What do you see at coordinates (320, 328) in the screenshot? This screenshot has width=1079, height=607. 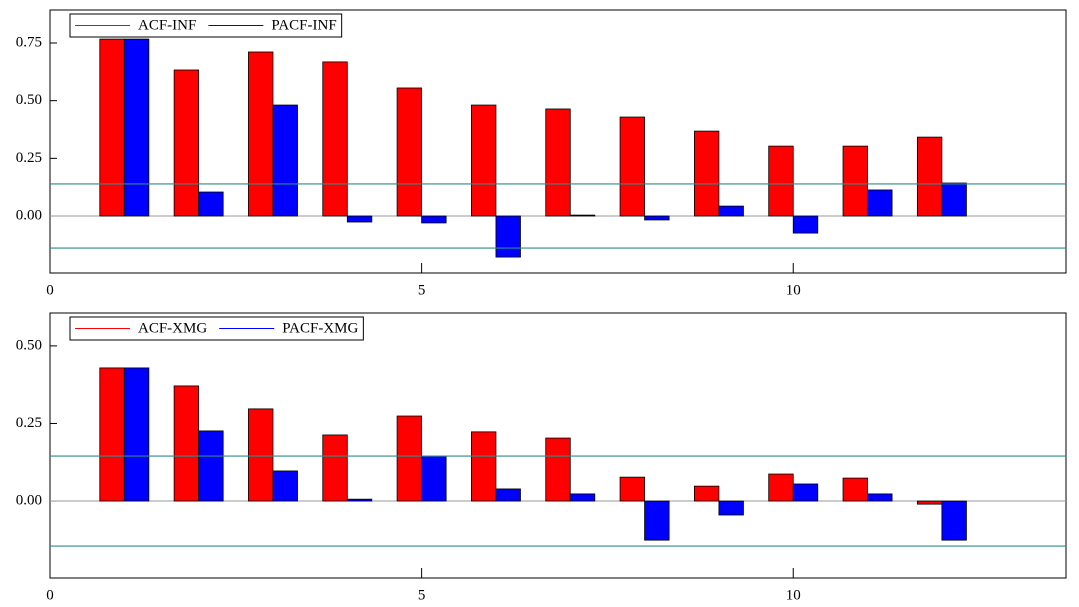 I see `legend-label: PACF-XMG` at bounding box center [320, 328].